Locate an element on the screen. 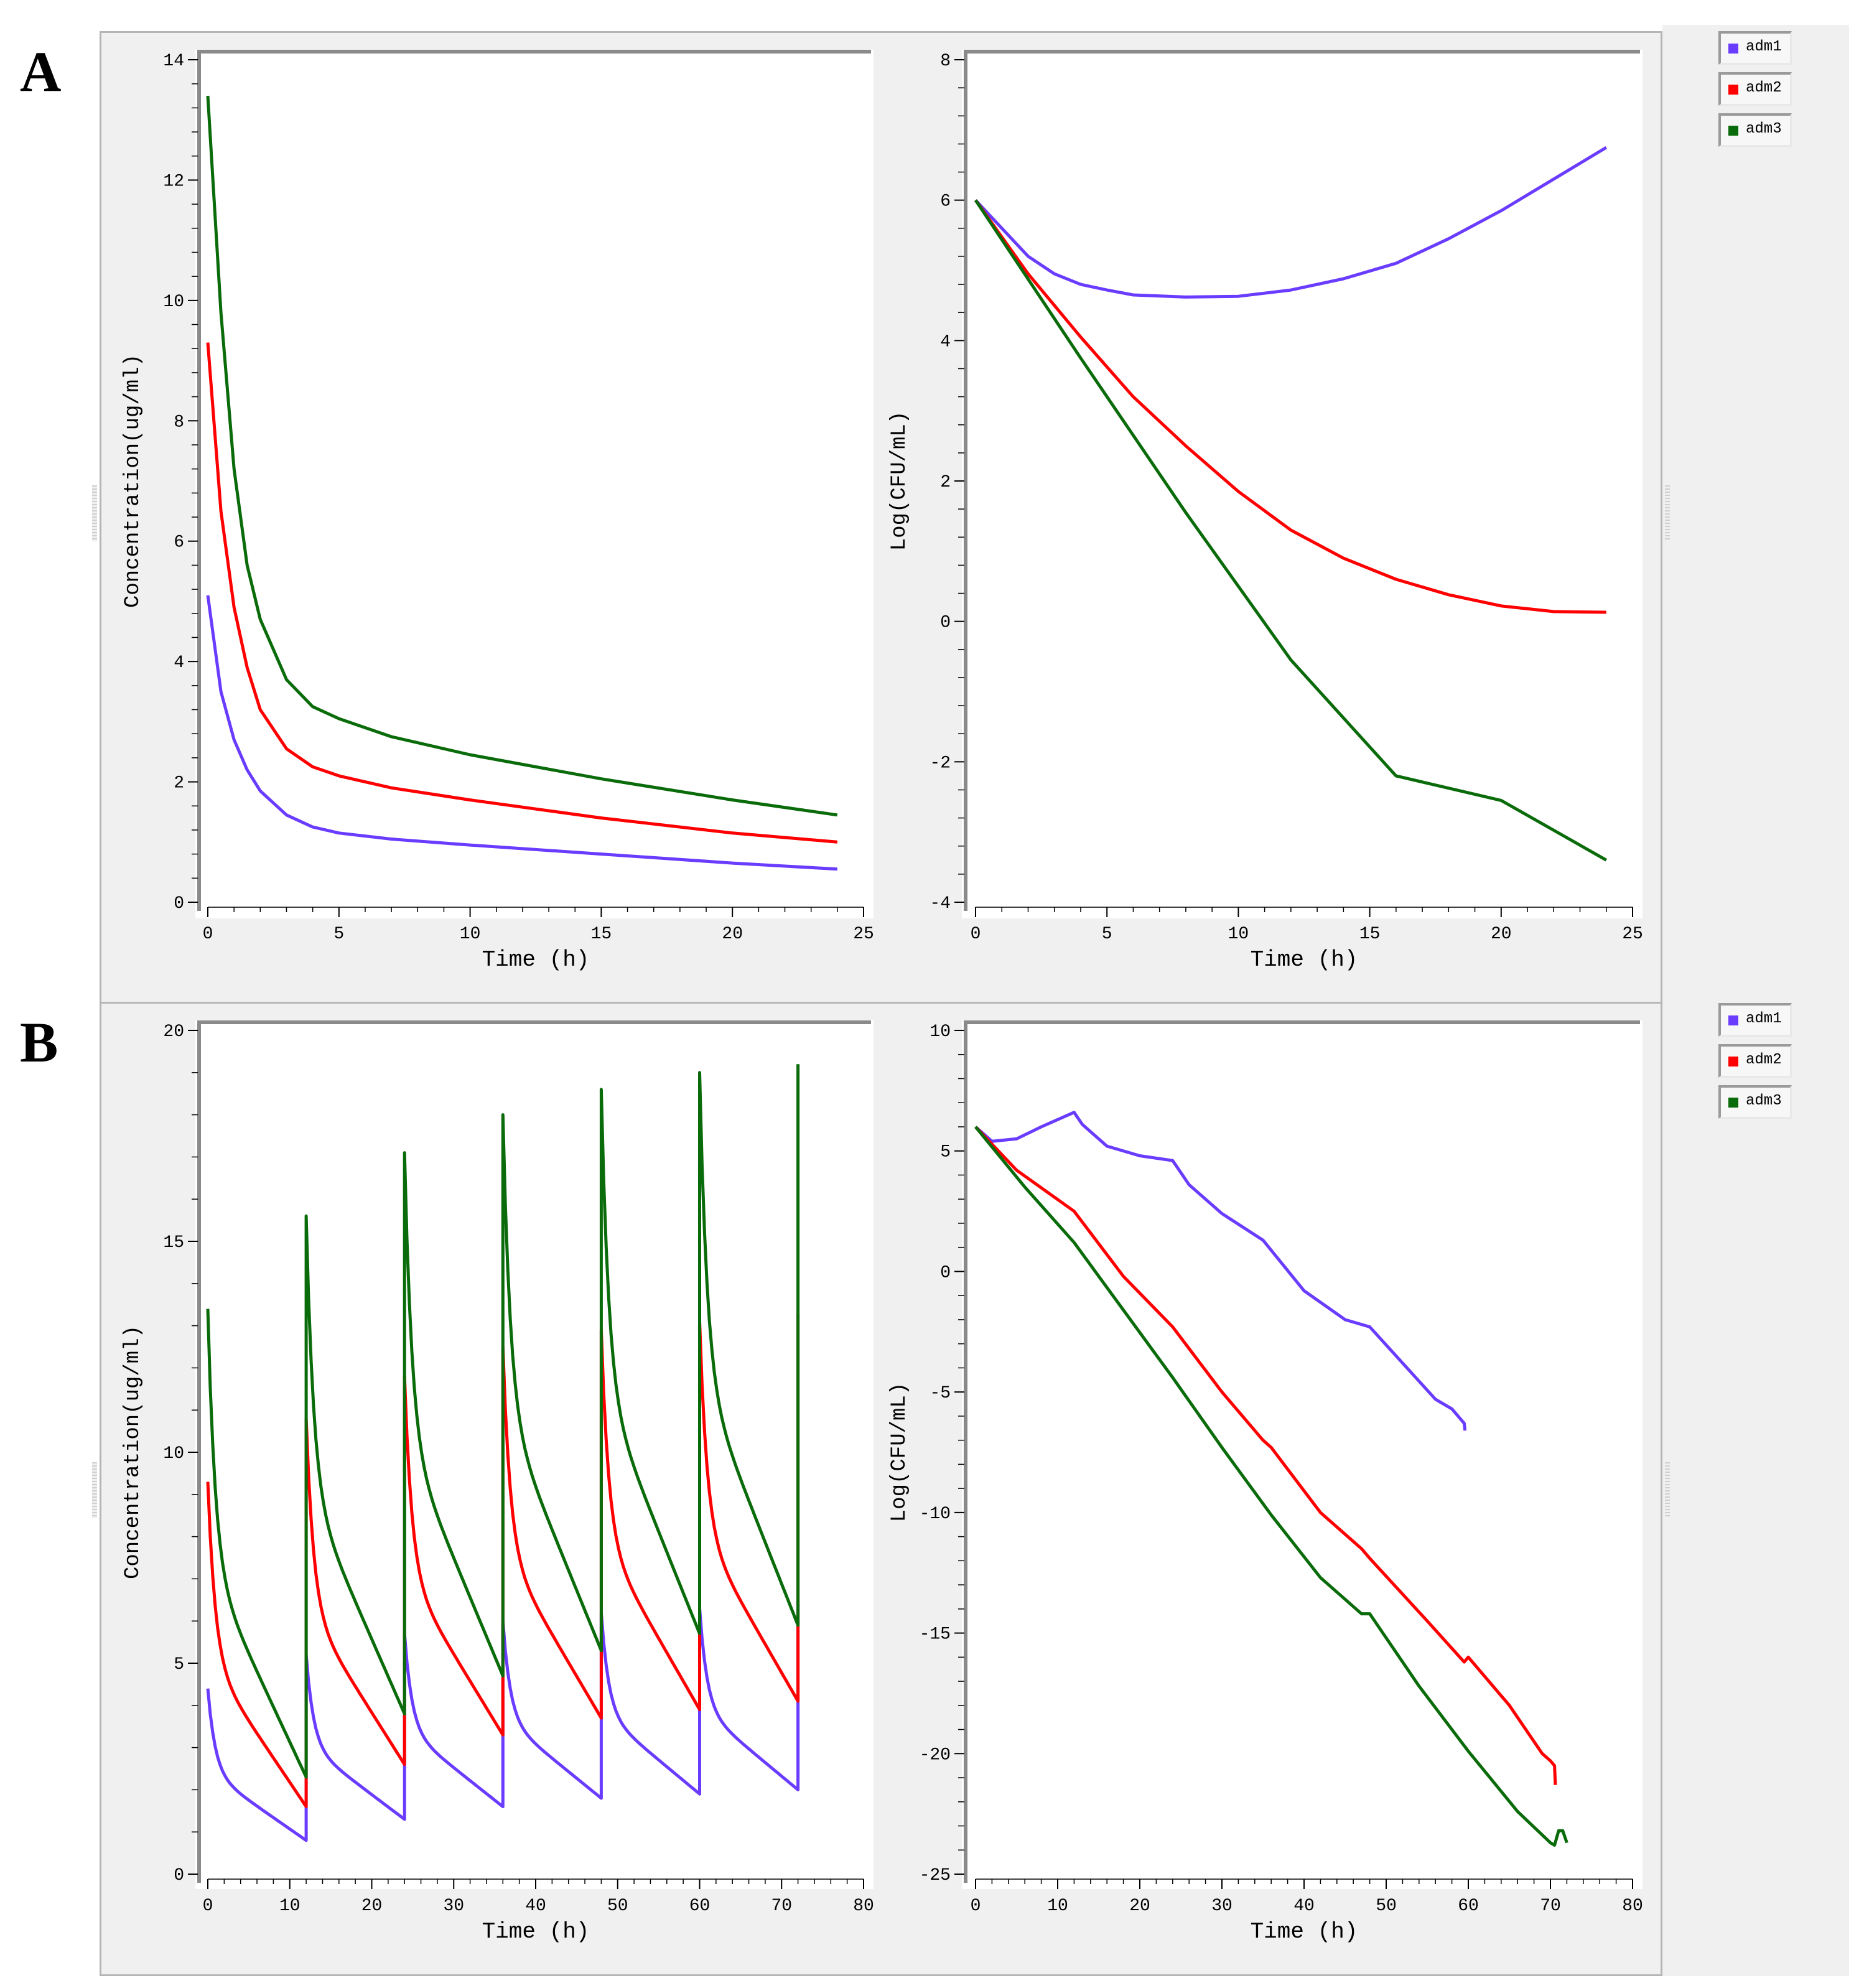 The width and height of the screenshot is (1864, 1988). y-tick-label: 15 is located at coordinates (173, 1243).